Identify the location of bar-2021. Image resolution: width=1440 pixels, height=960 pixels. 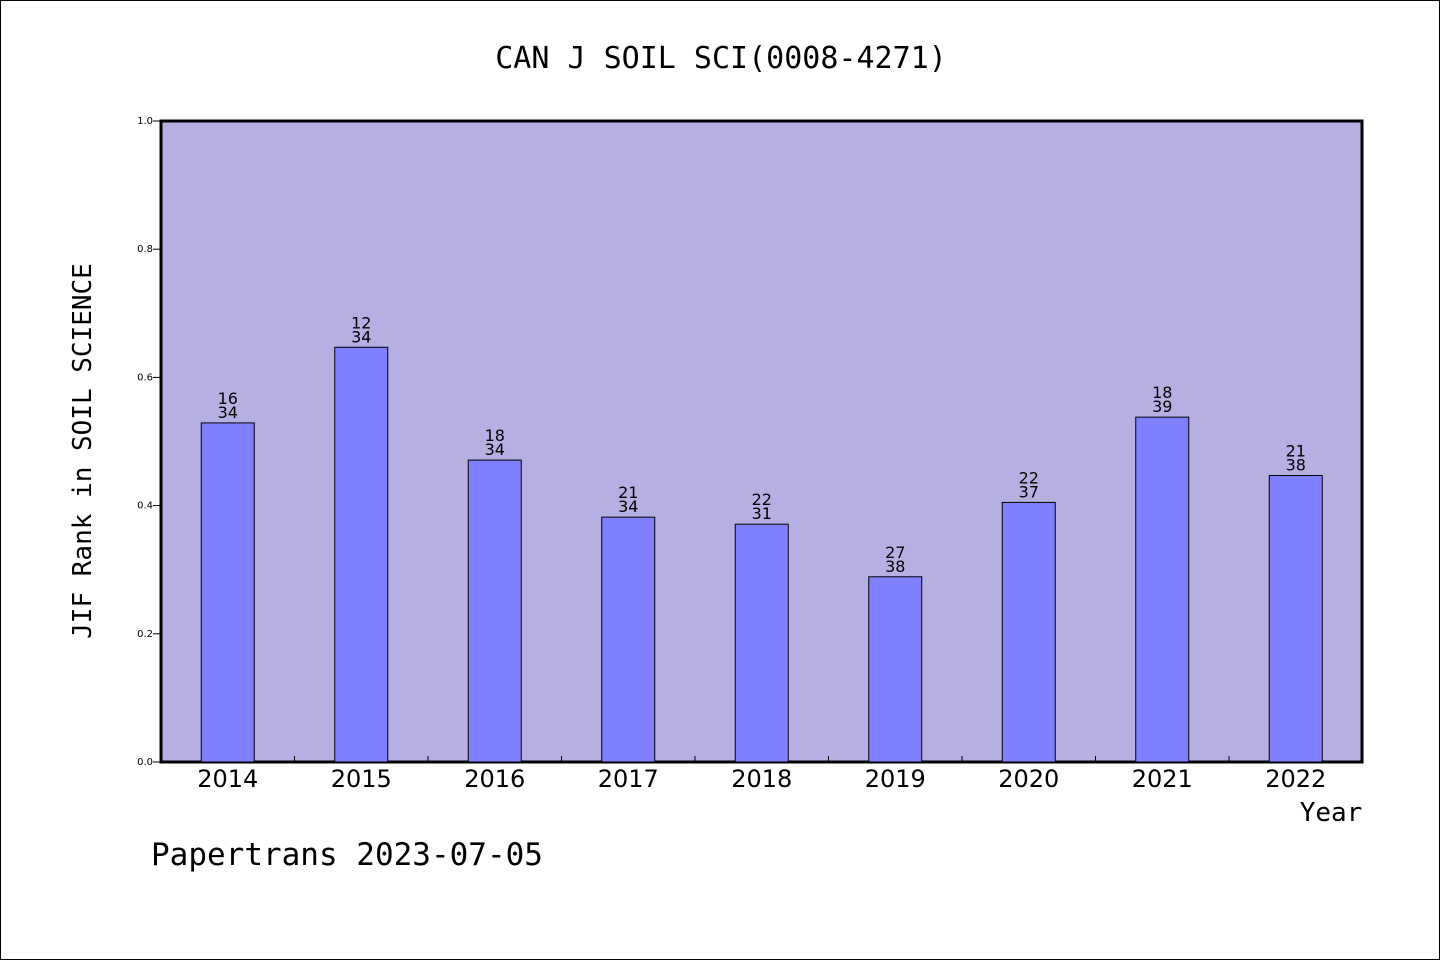
(1162, 589).